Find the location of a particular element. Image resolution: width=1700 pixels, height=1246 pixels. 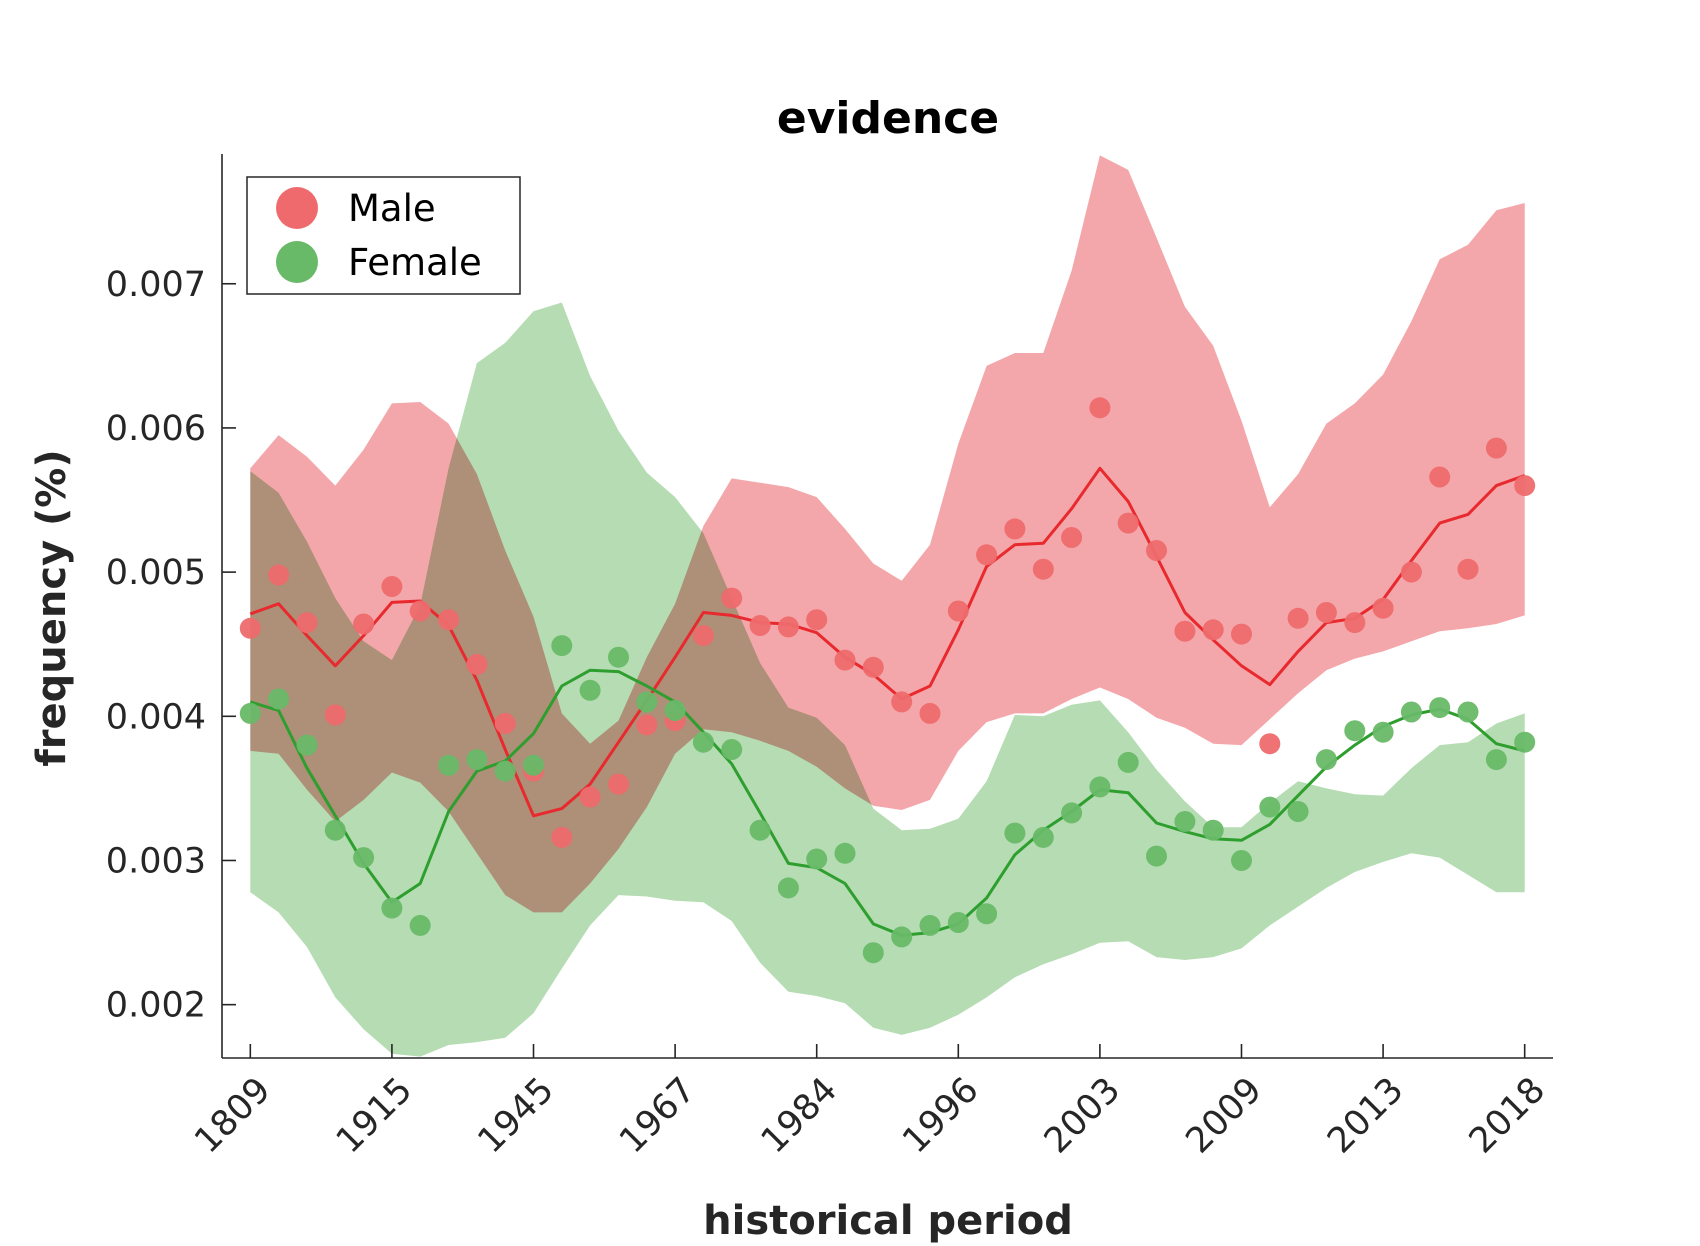

y-axis-label: frequency (%) is located at coordinates (52, 607).